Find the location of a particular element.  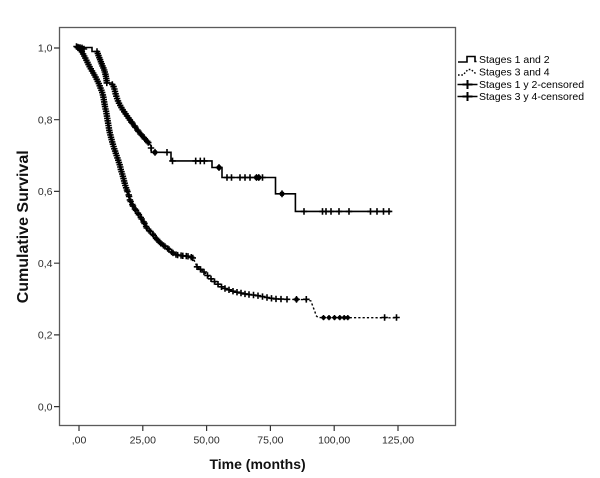

svg-text: 0,2 is located at coordinates (45, 336).